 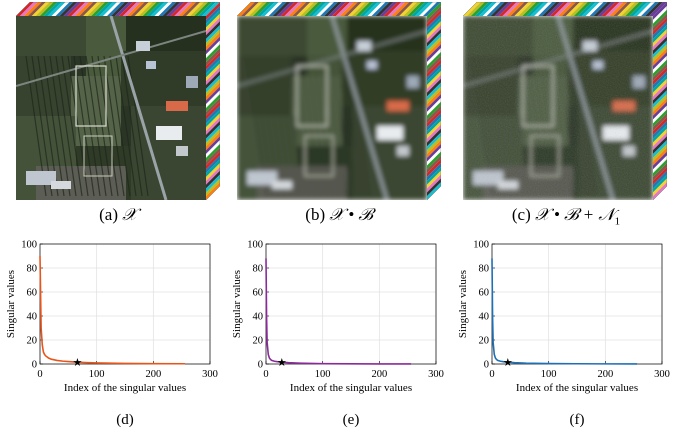 I want to click on caption-b-math: 𝒳 • ℬ, so click(x=351, y=214).